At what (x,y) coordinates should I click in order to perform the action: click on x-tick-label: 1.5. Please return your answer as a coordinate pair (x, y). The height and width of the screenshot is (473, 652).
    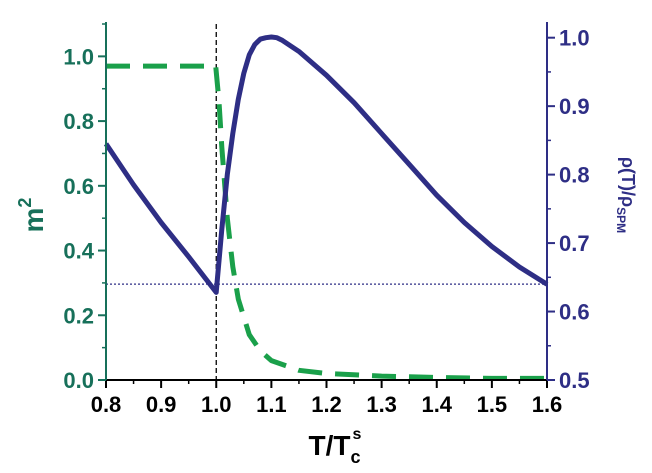
    Looking at the image, I should click on (492, 404).